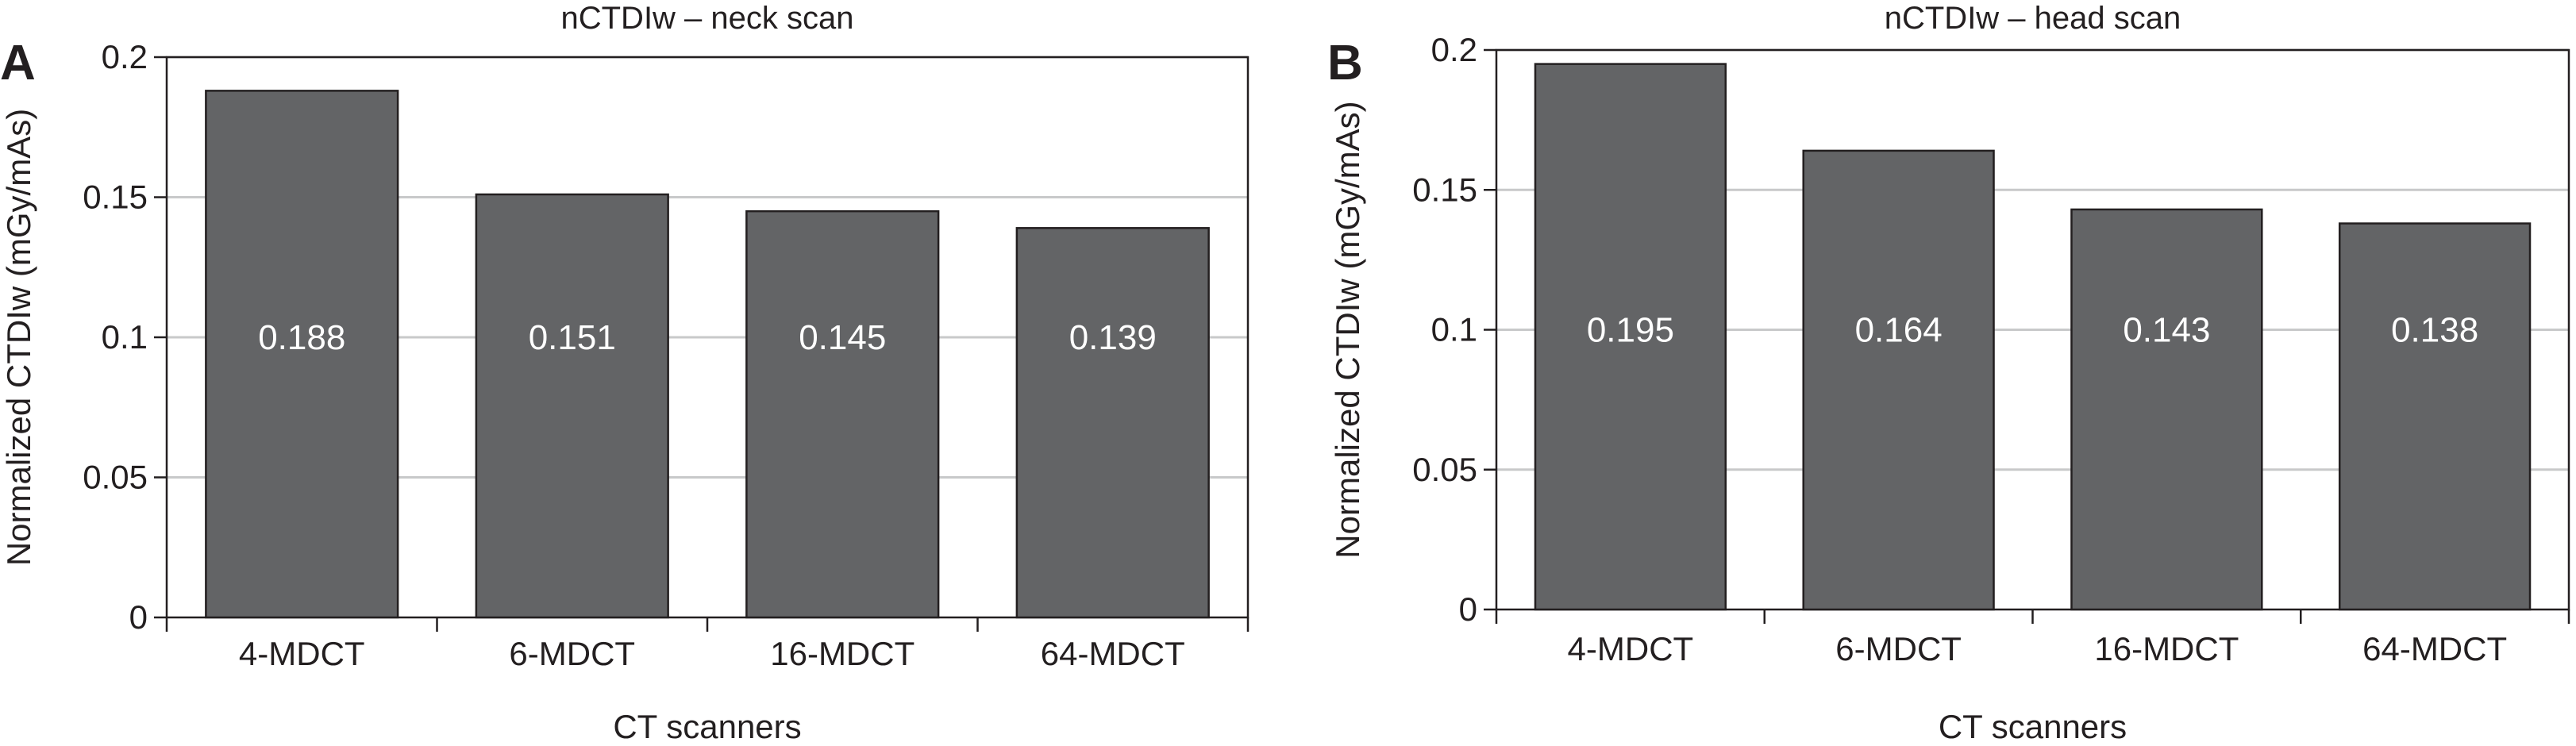 This screenshot has width=2576, height=746. I want to click on chart-title: nCTDIw – head scan, so click(2033, 18).